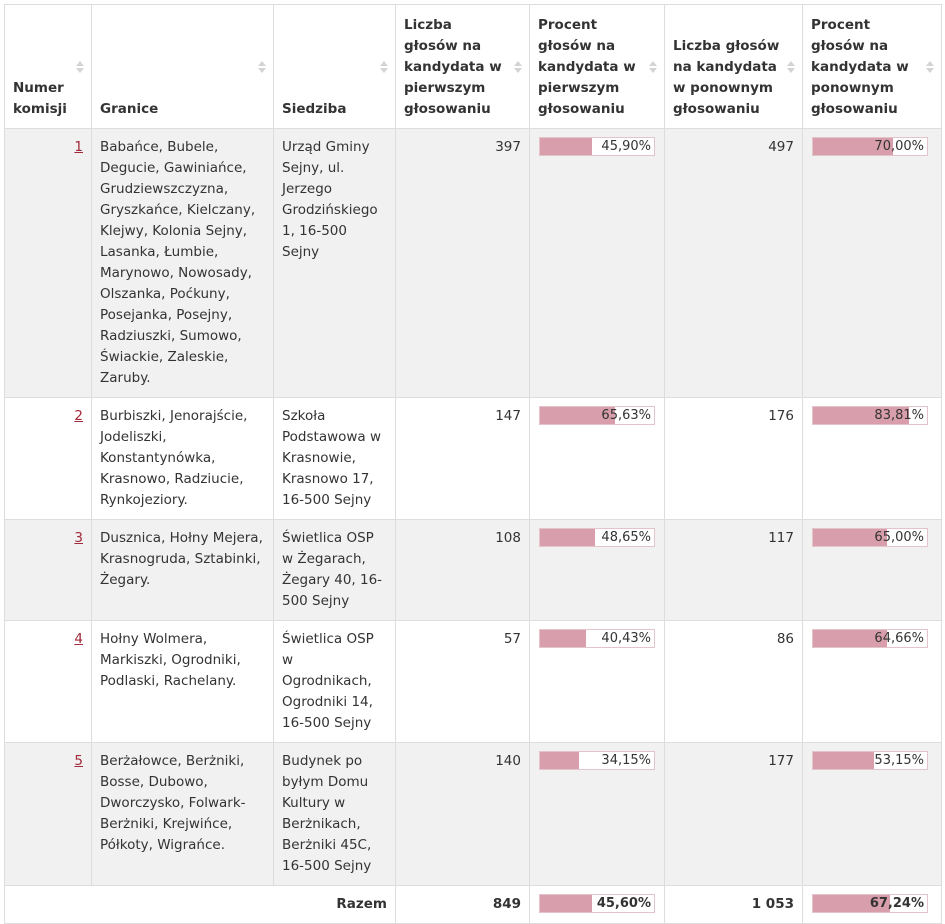 The image size is (945, 924). Describe the element at coordinates (733, 904) in the screenshot. I see `total-glosy2: 1 053` at that location.